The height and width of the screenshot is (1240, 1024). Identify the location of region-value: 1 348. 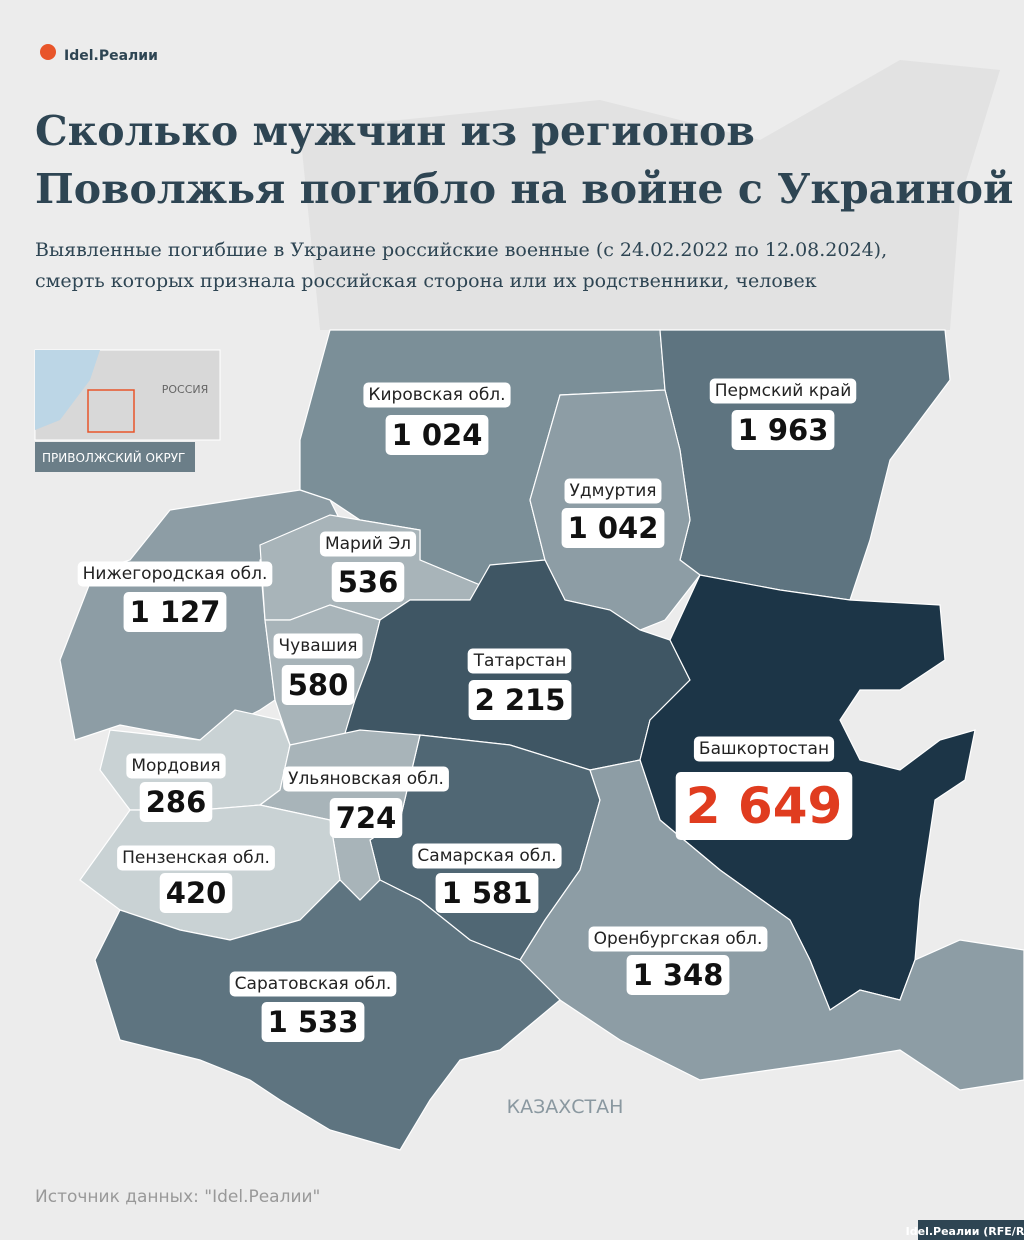
(678, 975).